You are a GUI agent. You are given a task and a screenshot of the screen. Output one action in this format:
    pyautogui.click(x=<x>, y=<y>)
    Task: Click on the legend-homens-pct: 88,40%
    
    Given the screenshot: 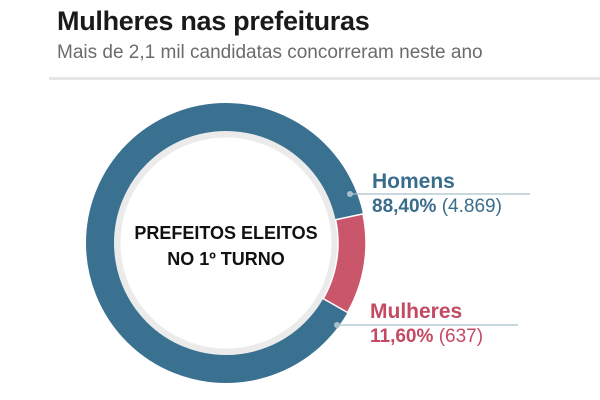 What is the action you would take?
    pyautogui.click(x=404, y=206)
    